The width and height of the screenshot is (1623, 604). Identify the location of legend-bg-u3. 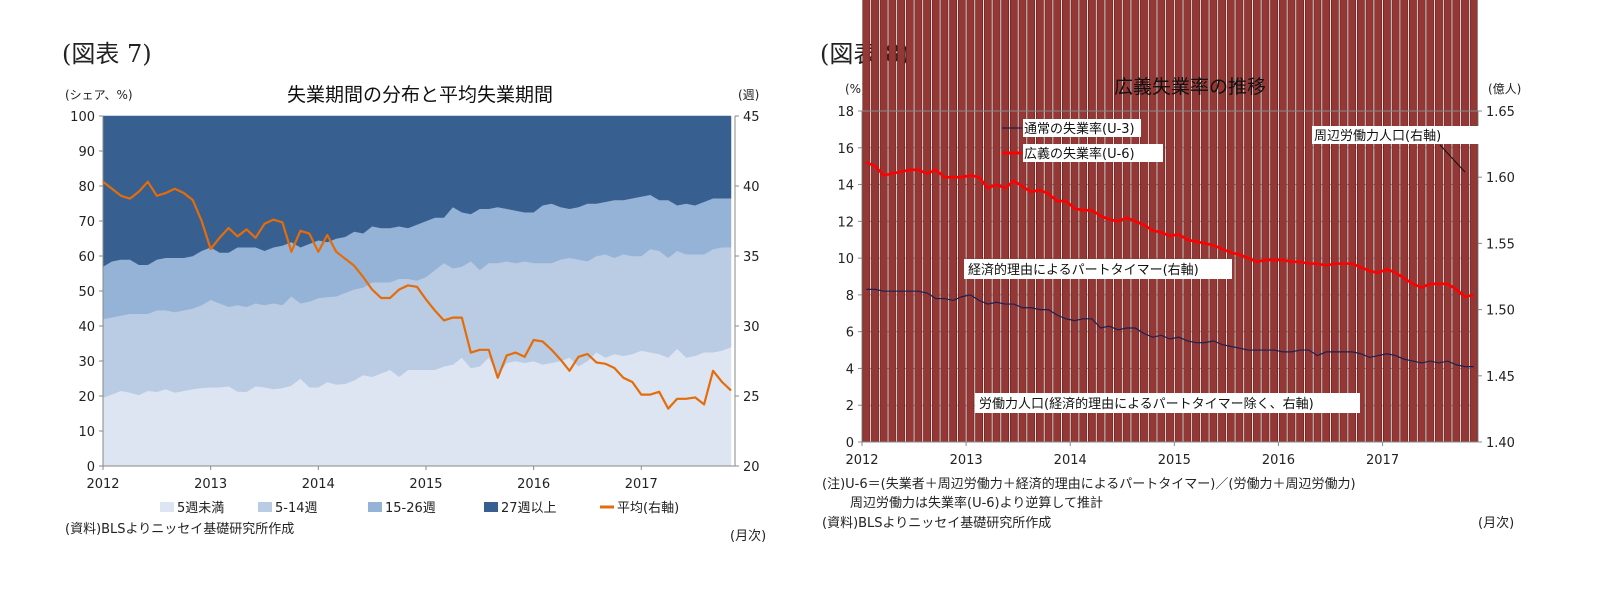
(1082, 128).